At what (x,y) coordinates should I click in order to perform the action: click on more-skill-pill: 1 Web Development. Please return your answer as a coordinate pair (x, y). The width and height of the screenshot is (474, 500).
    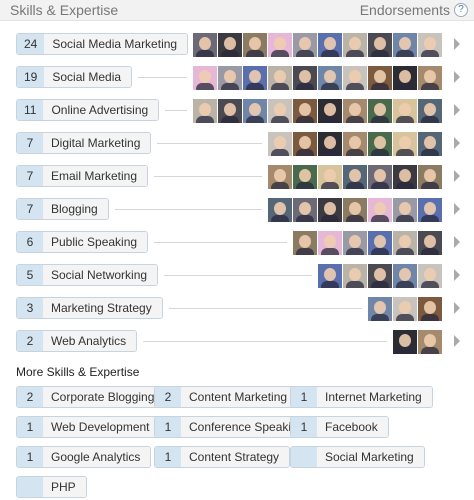
    Looking at the image, I should click on (88, 427).